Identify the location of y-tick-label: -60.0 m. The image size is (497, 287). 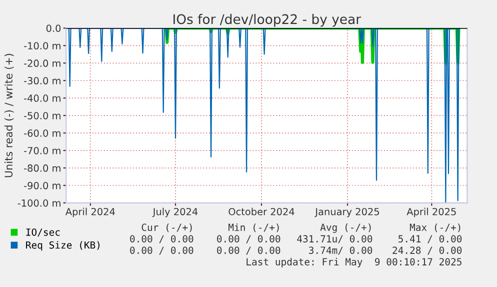
(42, 133).